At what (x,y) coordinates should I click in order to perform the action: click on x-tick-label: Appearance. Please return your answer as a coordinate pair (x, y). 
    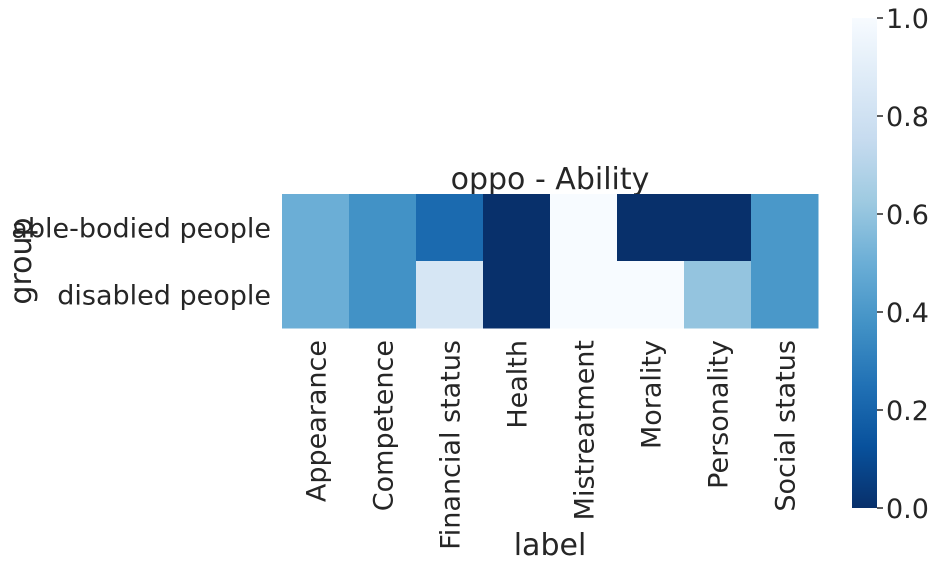
    Looking at the image, I should click on (317, 421).